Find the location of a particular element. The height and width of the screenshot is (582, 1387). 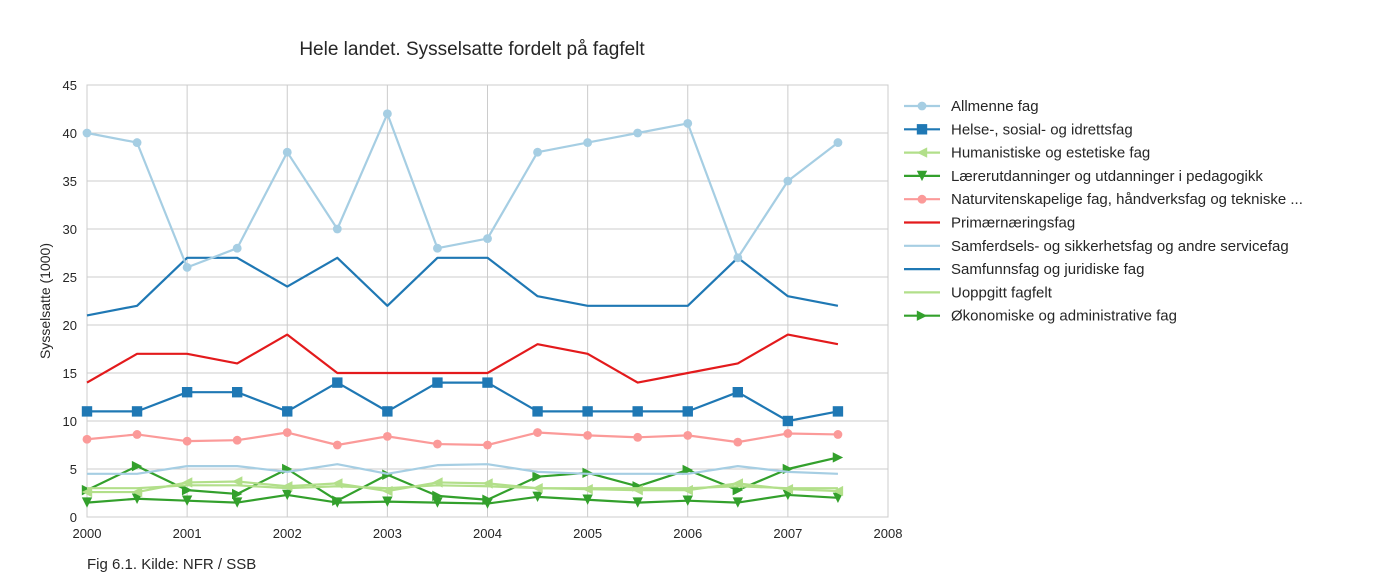

figure-caption: Fig 6.1. Kilde: NFR / SSB is located at coordinates (172, 564).